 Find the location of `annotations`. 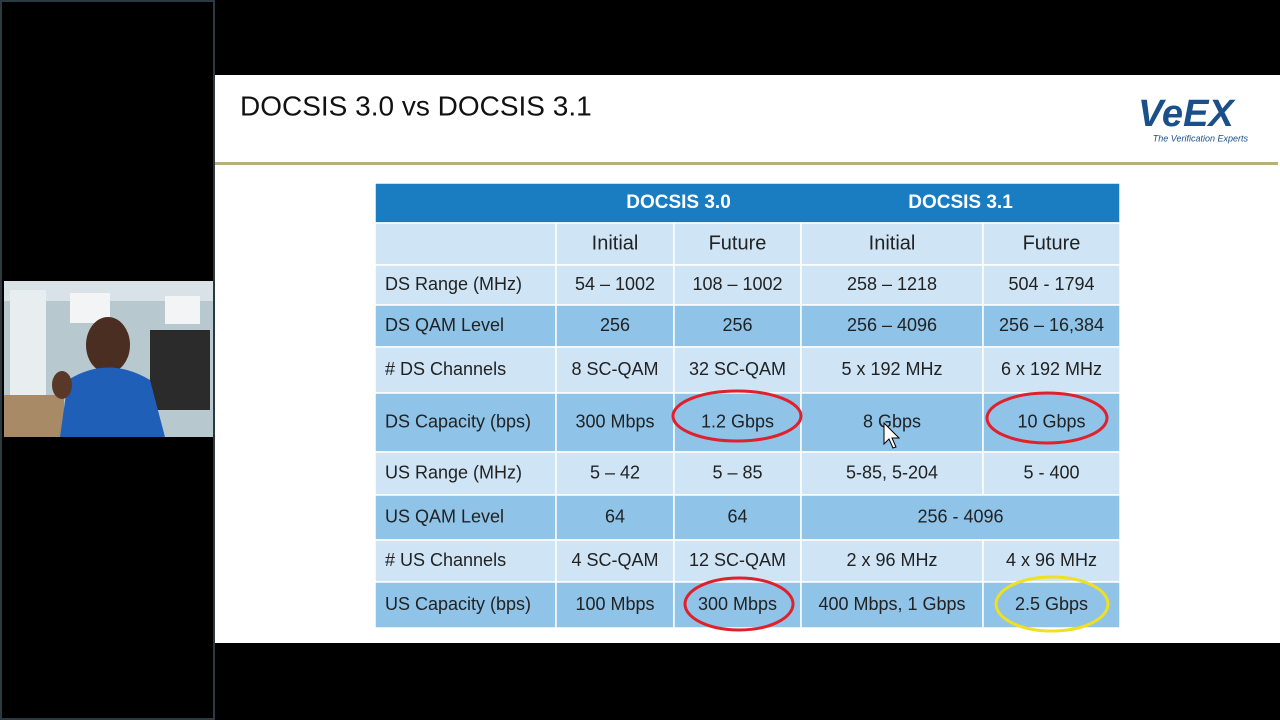

annotations is located at coordinates (890, 511).